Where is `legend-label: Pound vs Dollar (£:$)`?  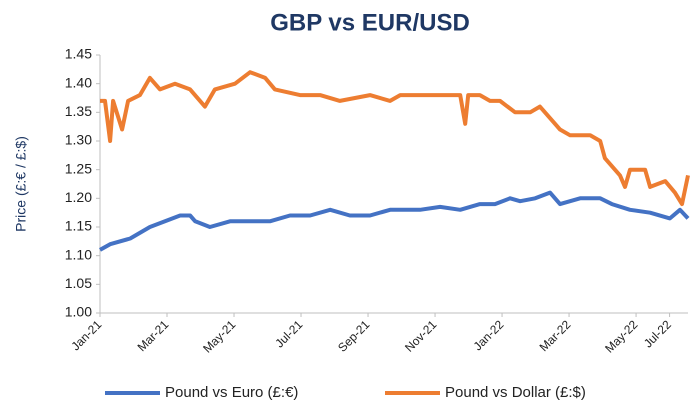 legend-label: Pound vs Dollar (£:$) is located at coordinates (515, 392).